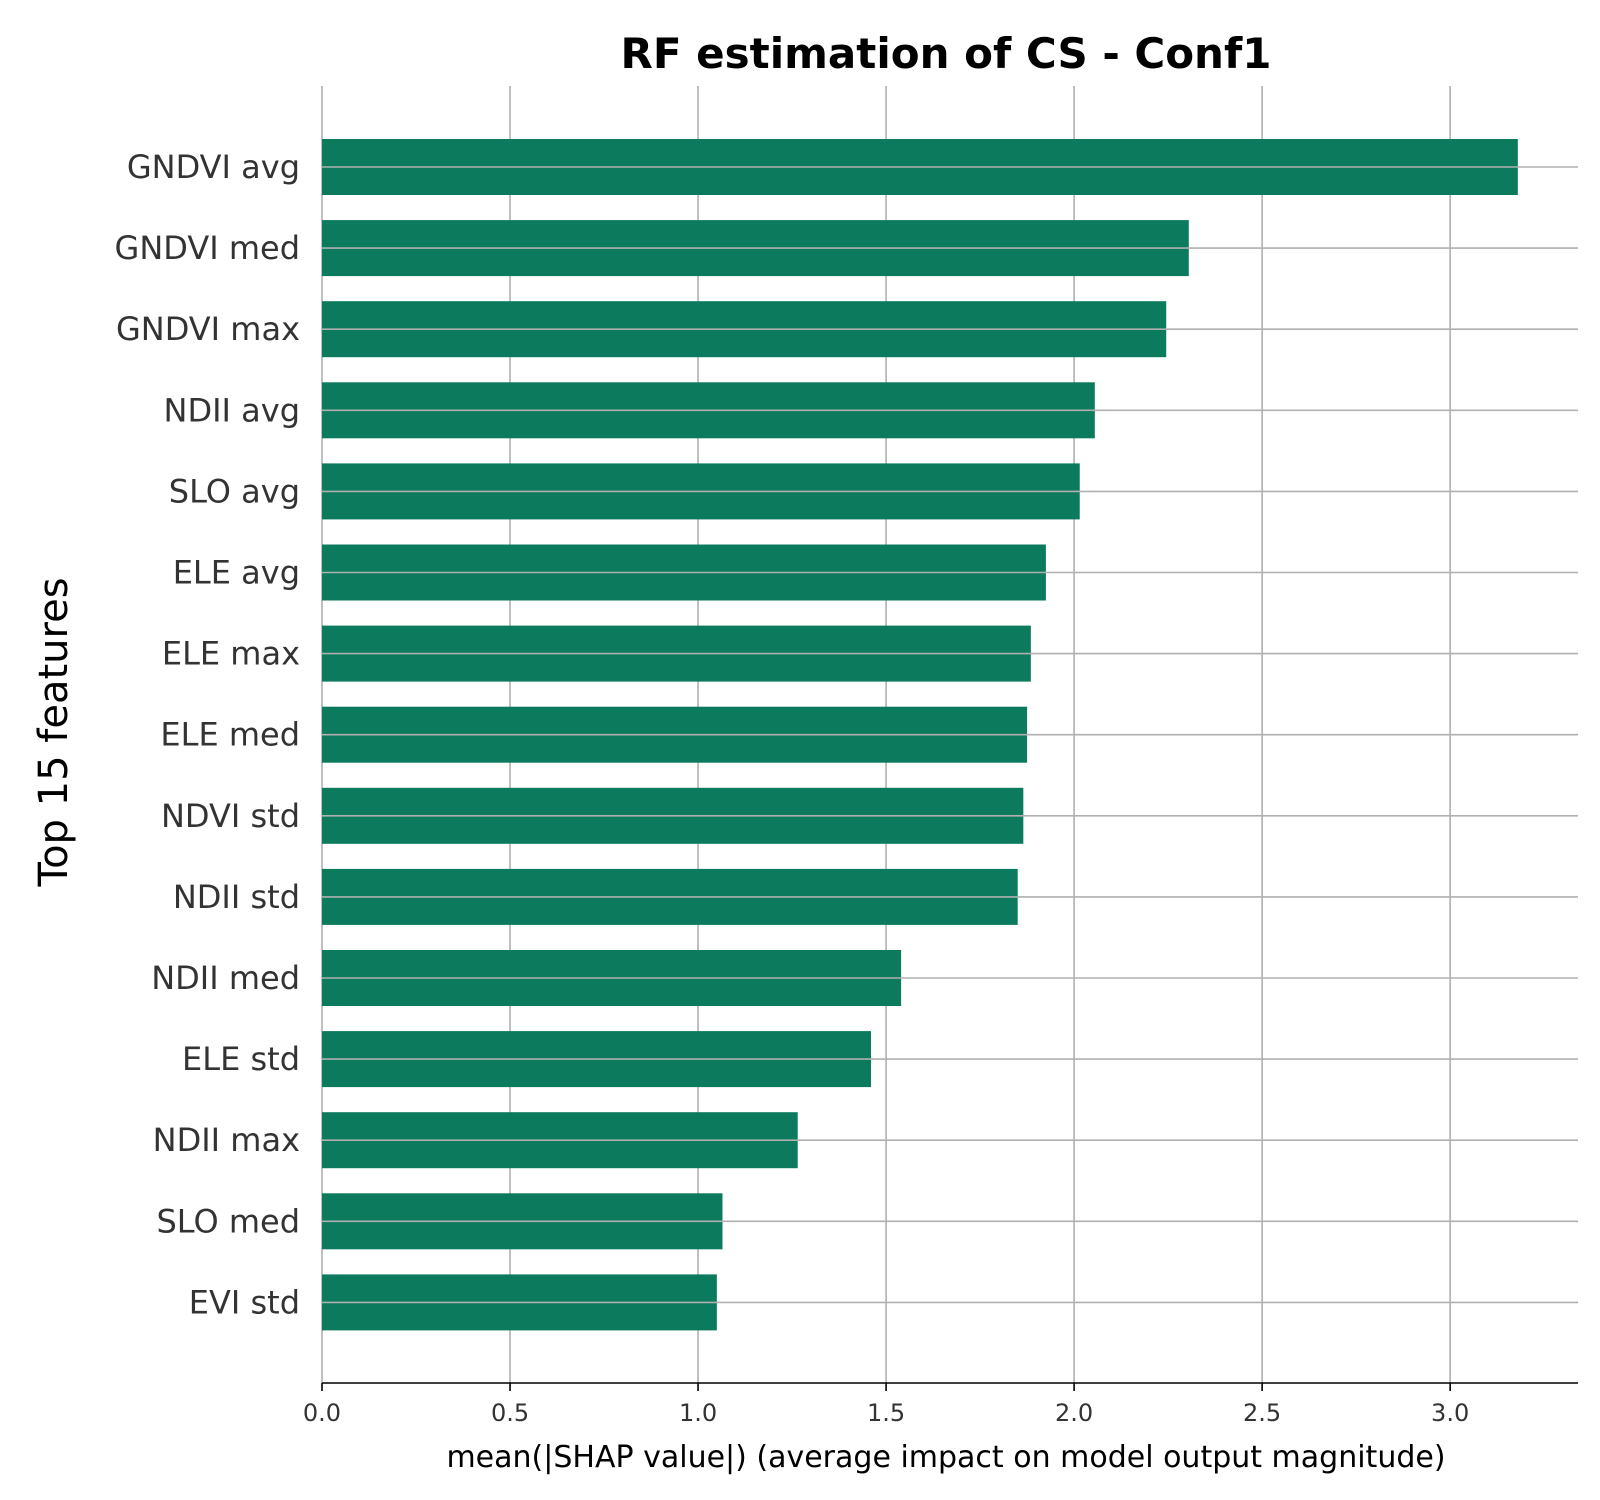 The width and height of the screenshot is (1600, 1500). What do you see at coordinates (241, 1059) in the screenshot?
I see `category-label: ELE std` at bounding box center [241, 1059].